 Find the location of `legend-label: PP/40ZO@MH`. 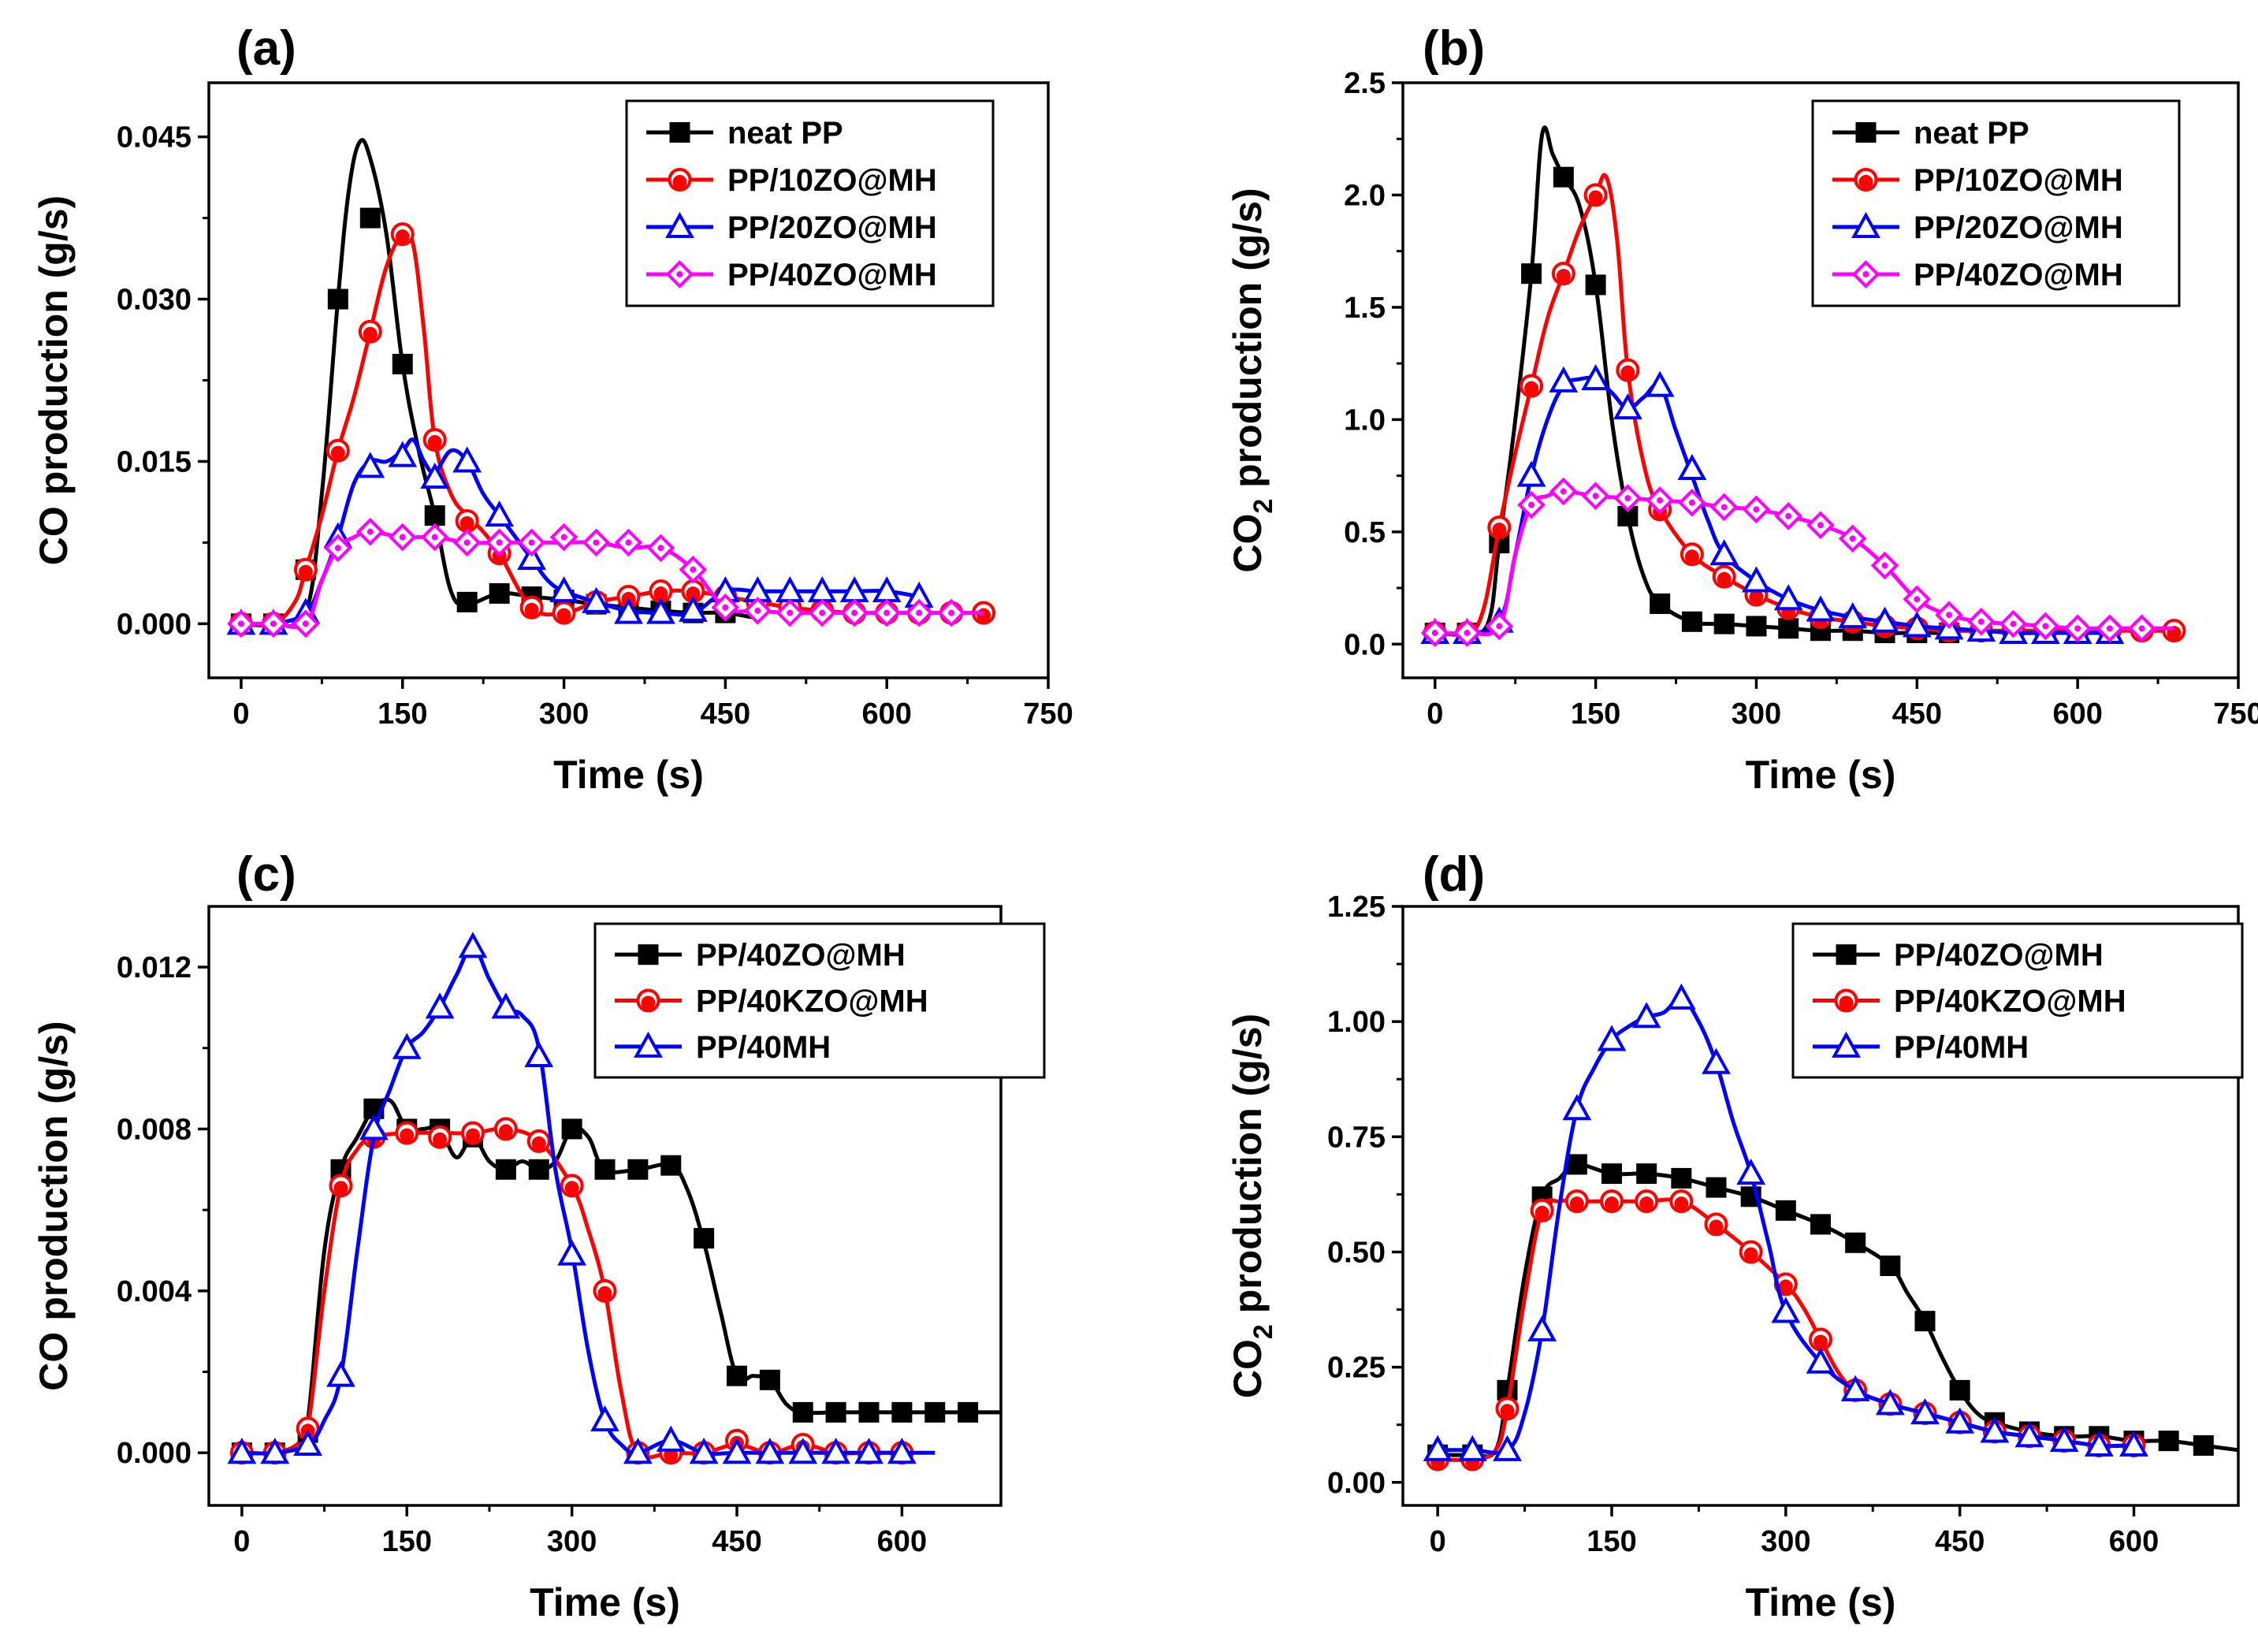

legend-label: PP/40ZO@MH is located at coordinates (1999, 955).